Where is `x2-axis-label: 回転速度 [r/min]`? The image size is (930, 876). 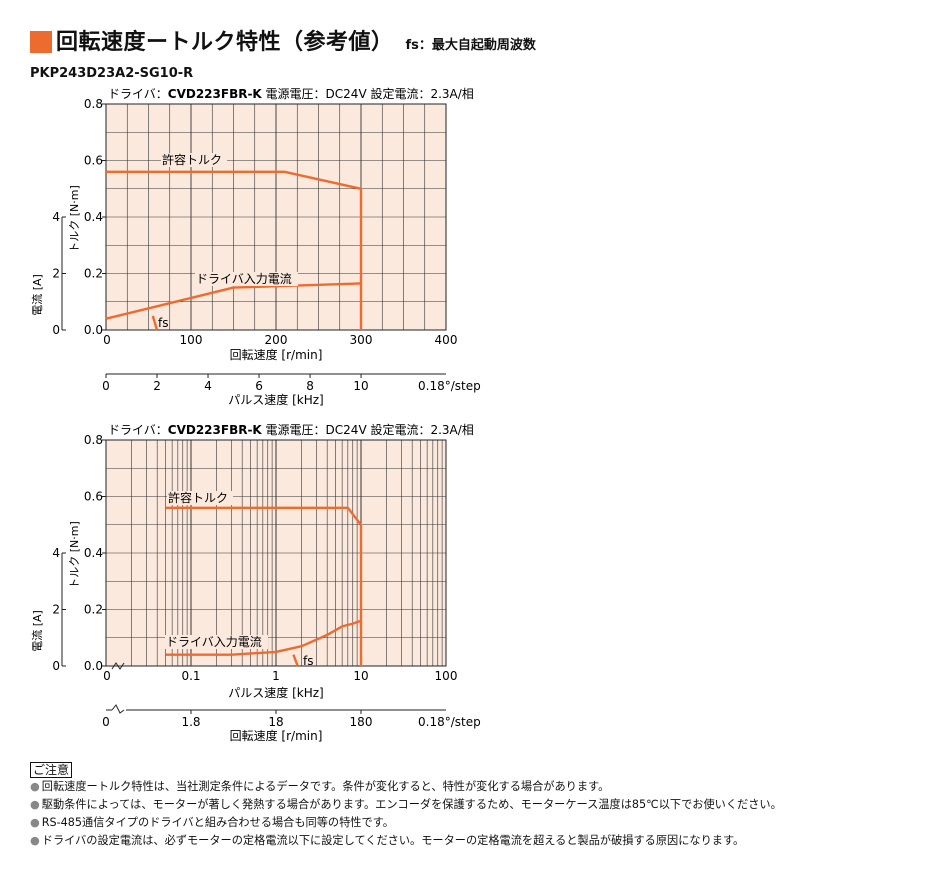
x2-axis-label: 回転速度 [r/min] is located at coordinates (276, 735).